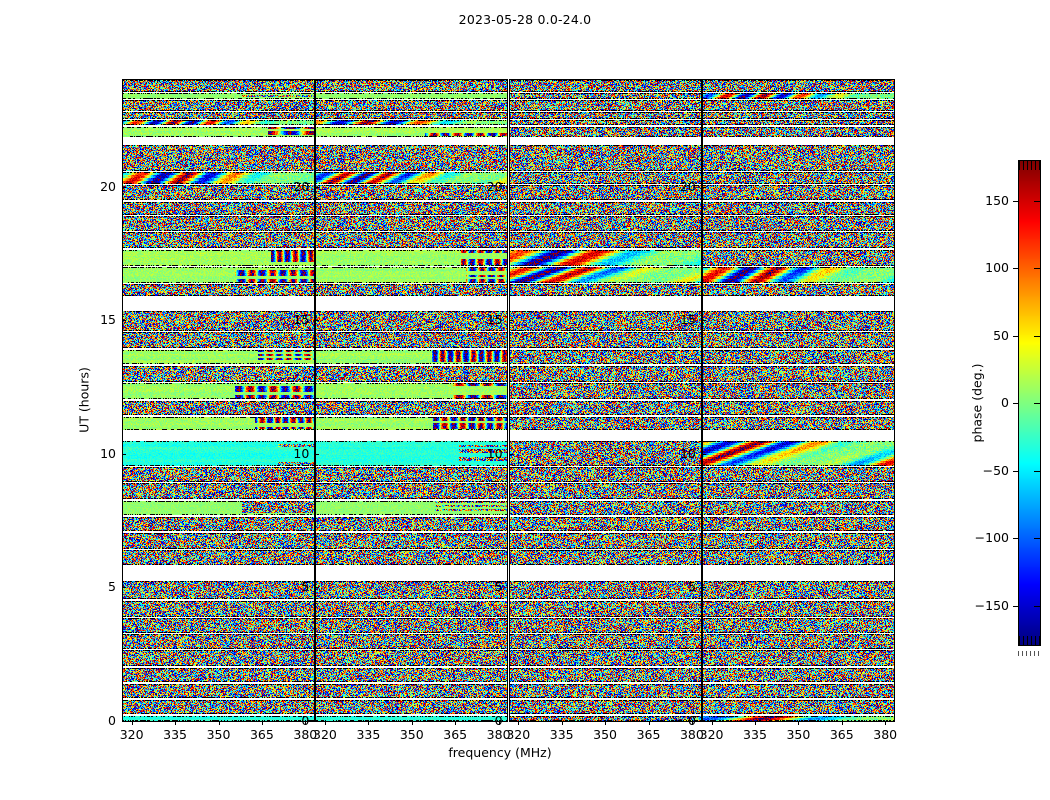 This screenshot has width=1050, height=800. I want to click on colorbar-tick-label: 50, so click(1001, 335).